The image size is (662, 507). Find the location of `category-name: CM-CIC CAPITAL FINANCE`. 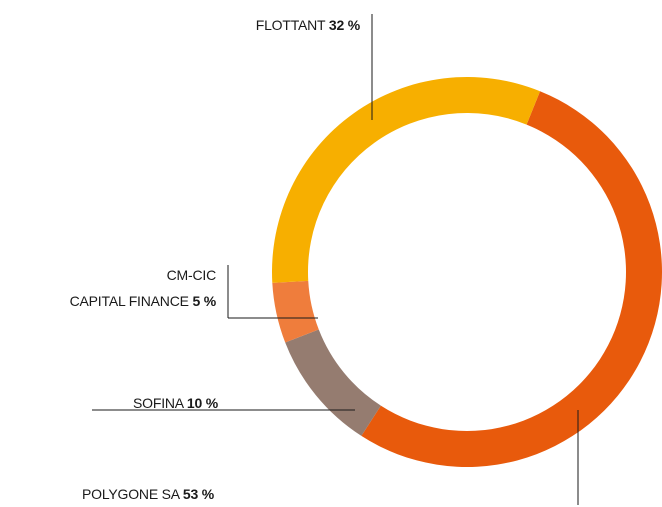

category-name: CM-CIC CAPITAL FINANCE is located at coordinates (143, 288).